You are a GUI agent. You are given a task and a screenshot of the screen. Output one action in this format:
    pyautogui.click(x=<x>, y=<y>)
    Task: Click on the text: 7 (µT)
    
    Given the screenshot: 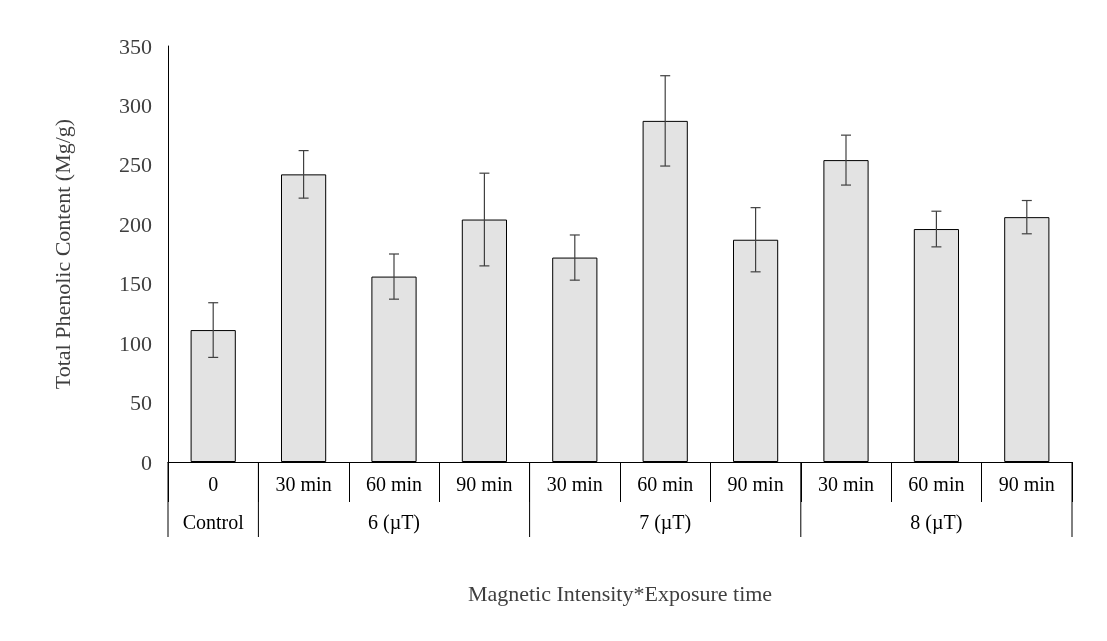 What is the action you would take?
    pyautogui.click(x=665, y=522)
    